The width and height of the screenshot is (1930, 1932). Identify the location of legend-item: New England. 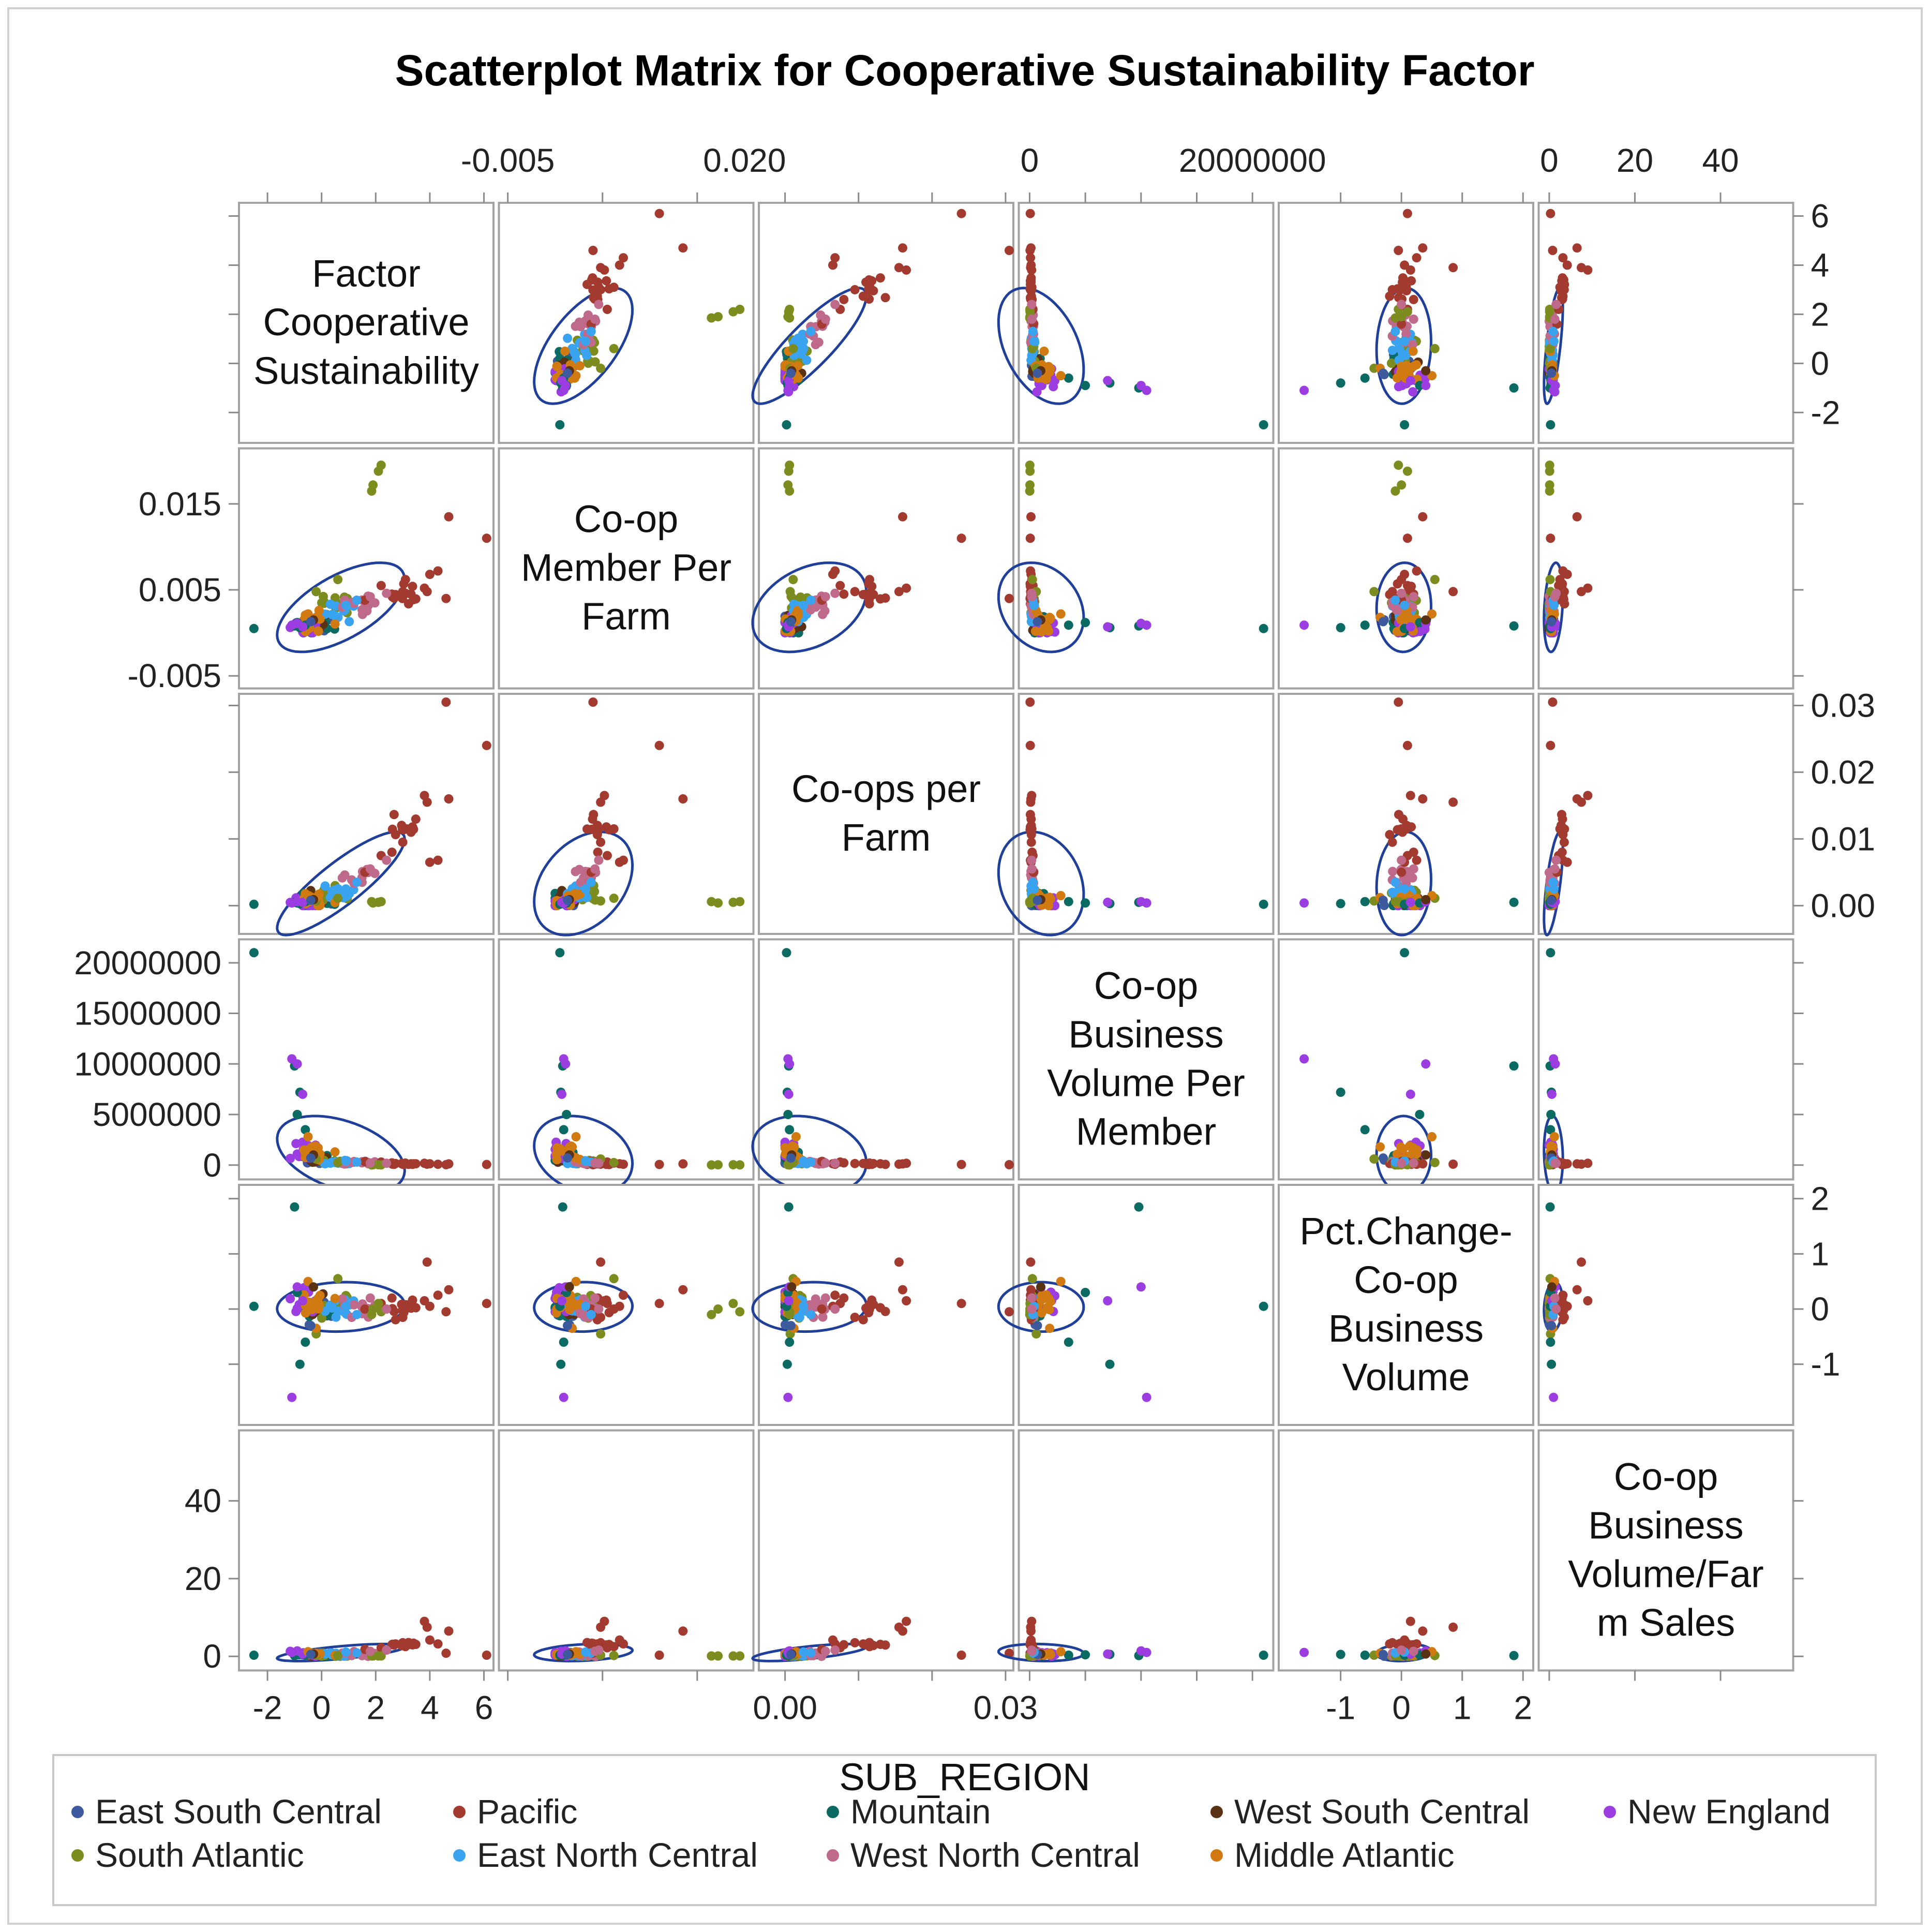
(1717, 1811).